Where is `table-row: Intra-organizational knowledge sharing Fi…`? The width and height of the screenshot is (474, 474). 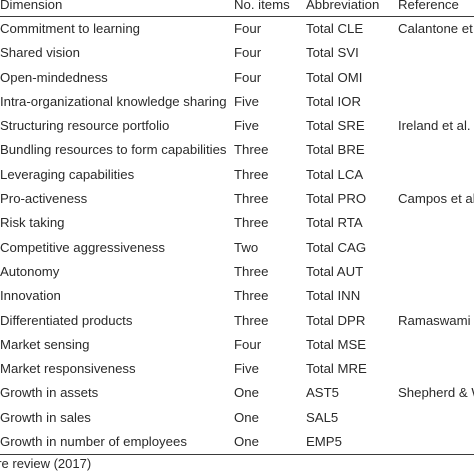
table-row: Intra-organizational knowledge sharing Fi… is located at coordinates (237, 102).